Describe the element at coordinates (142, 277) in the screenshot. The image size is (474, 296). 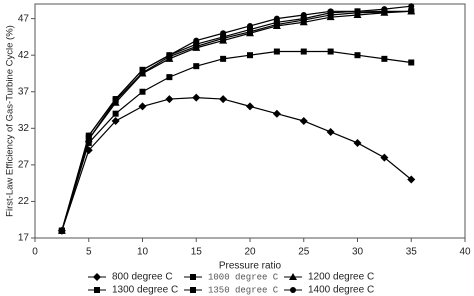
I see `legend-label: 800 degree C` at that location.